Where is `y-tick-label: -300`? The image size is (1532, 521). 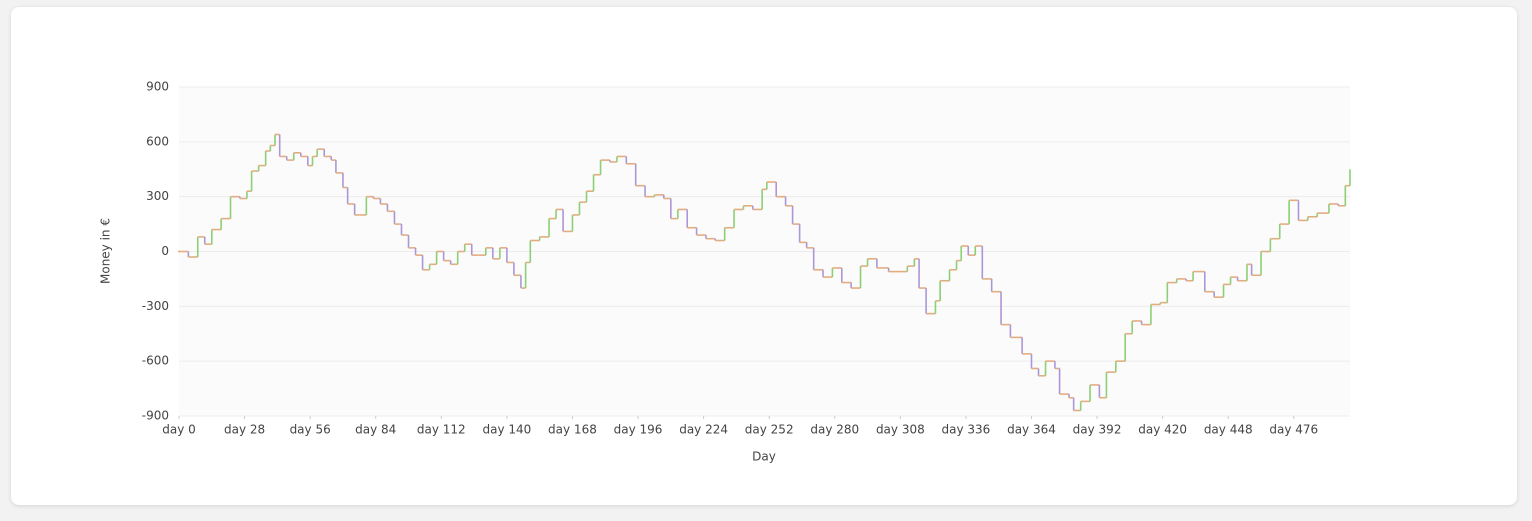 y-tick-label: -300 is located at coordinates (155, 306).